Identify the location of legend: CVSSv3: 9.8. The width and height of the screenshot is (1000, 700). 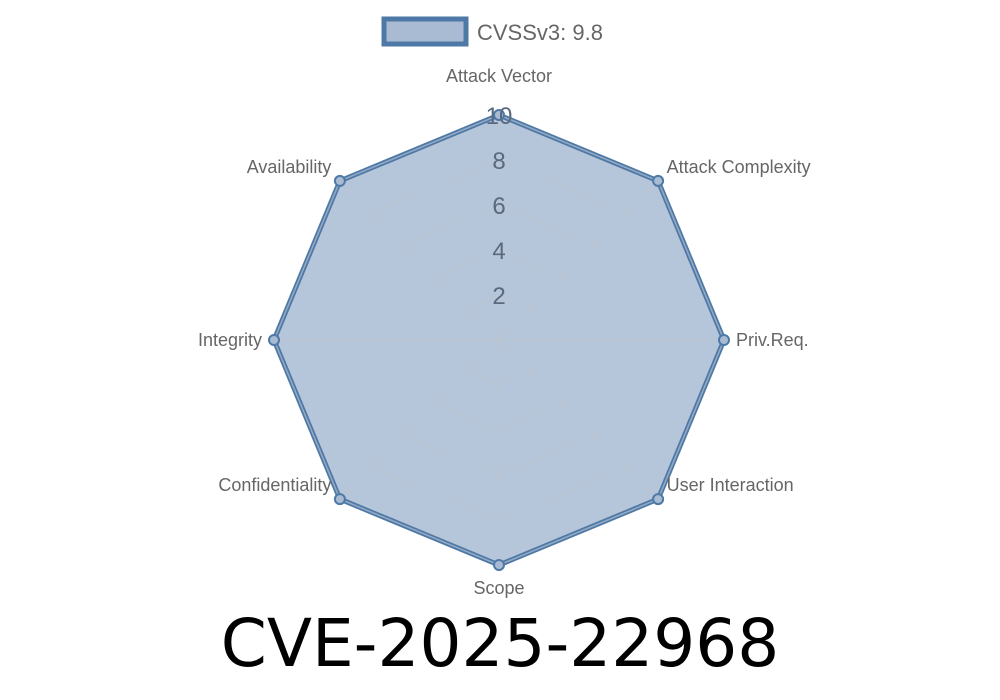
(492, 31).